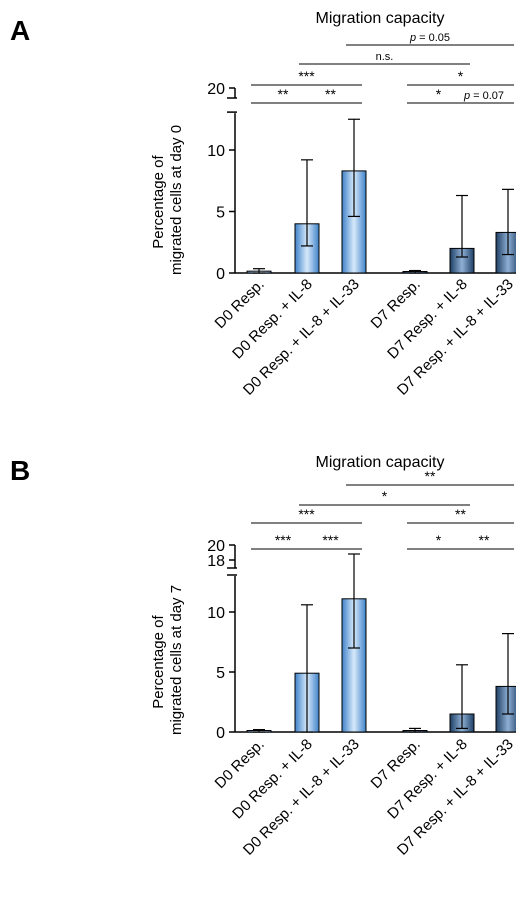 The image size is (516, 901). I want to click on significance-brackets: ** ** * p = 0.07*** *n.s.p = 0.05, so click(382, 68).